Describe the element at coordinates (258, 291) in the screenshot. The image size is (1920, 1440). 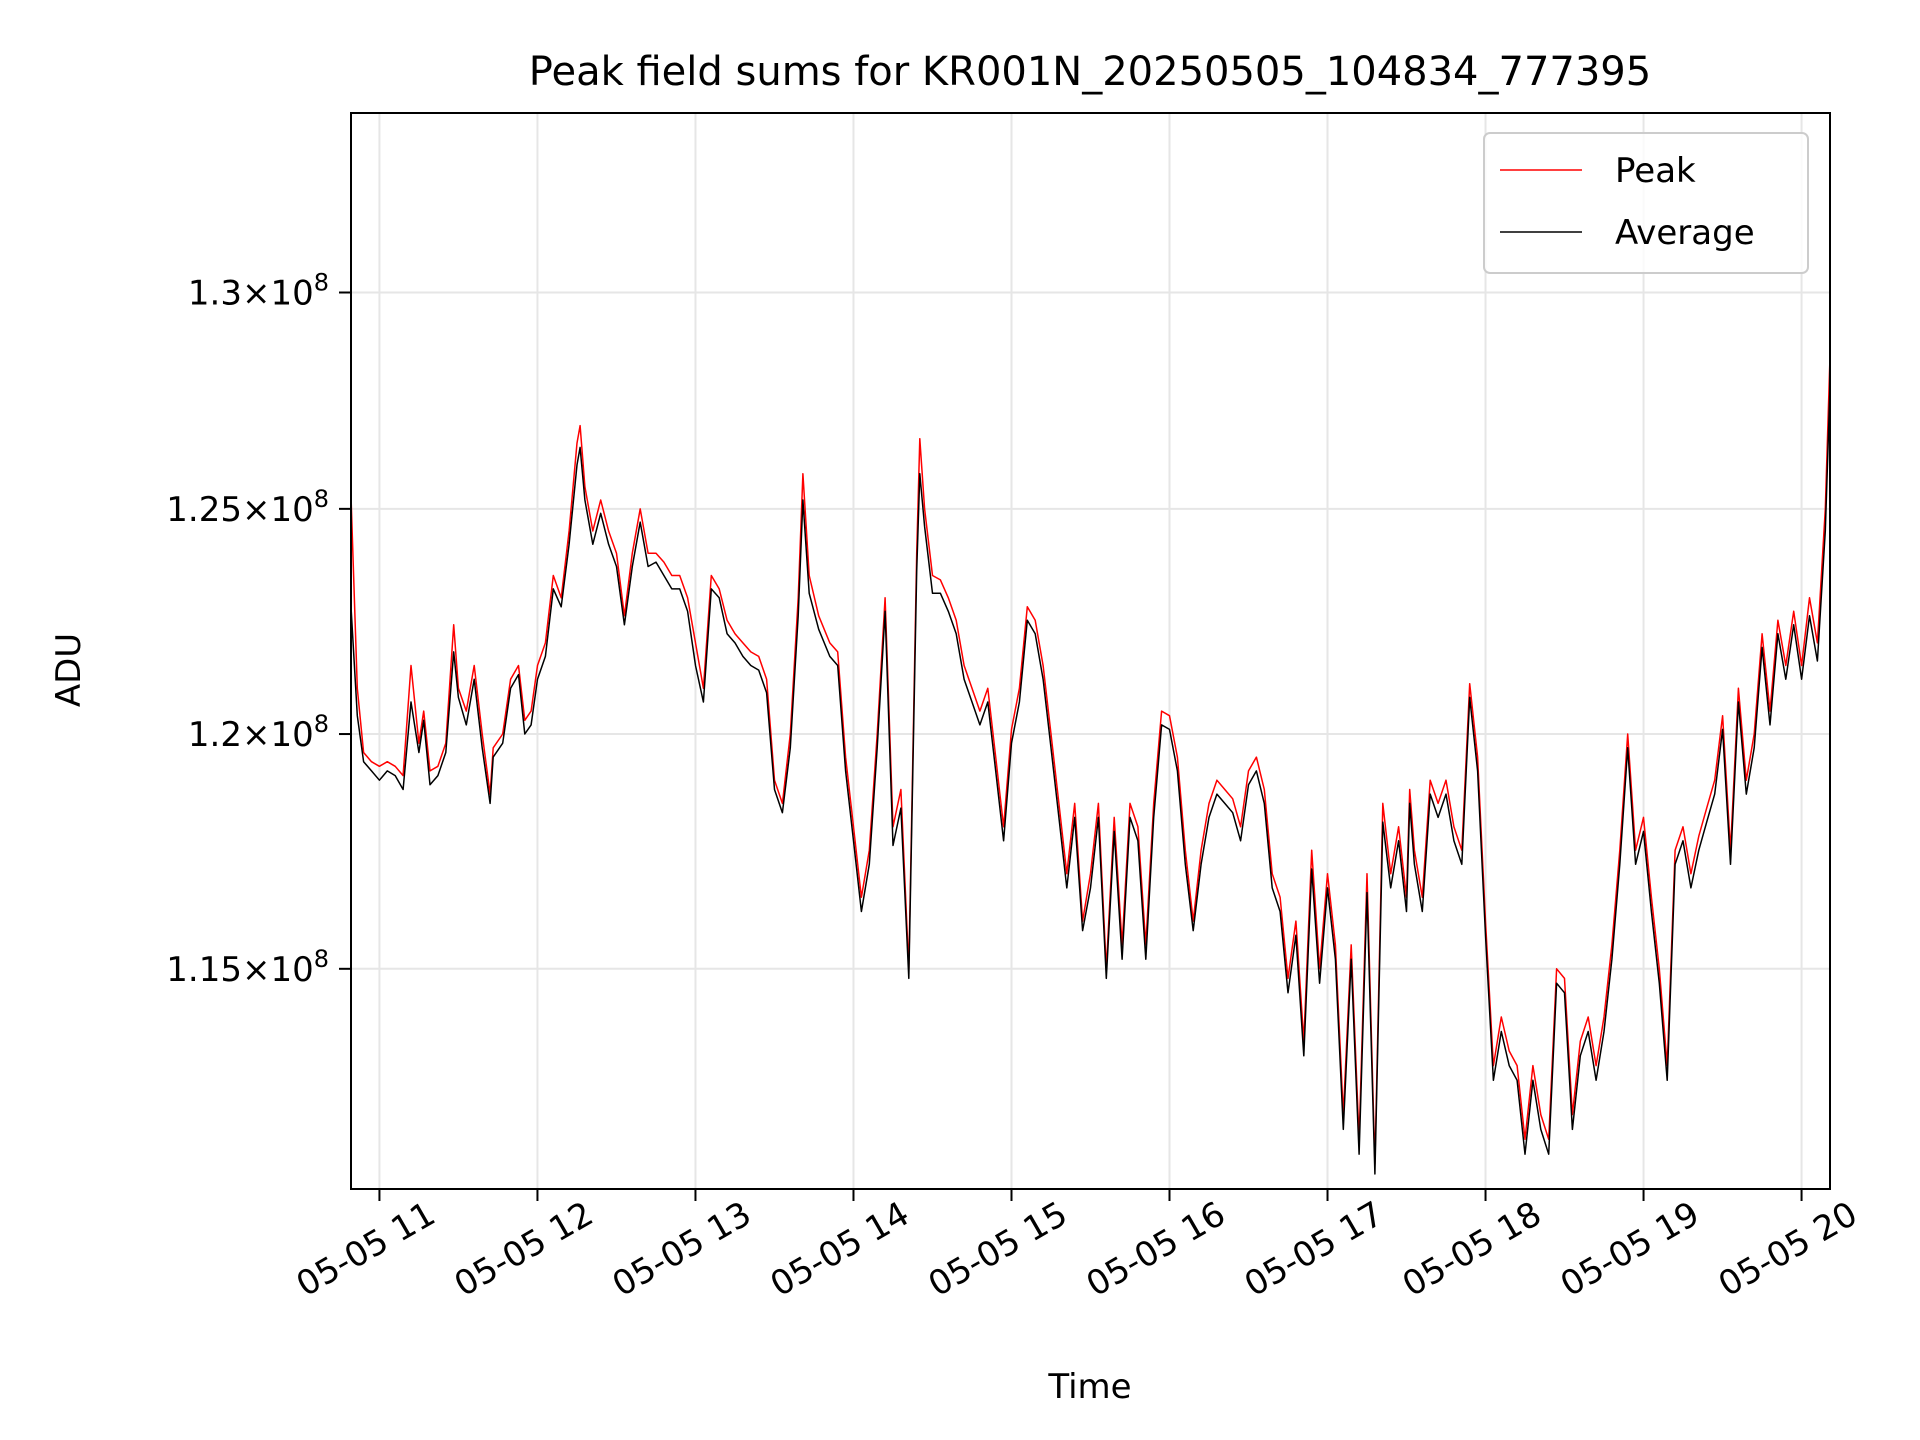
I see `y-tick-label: 1.3×108` at that location.